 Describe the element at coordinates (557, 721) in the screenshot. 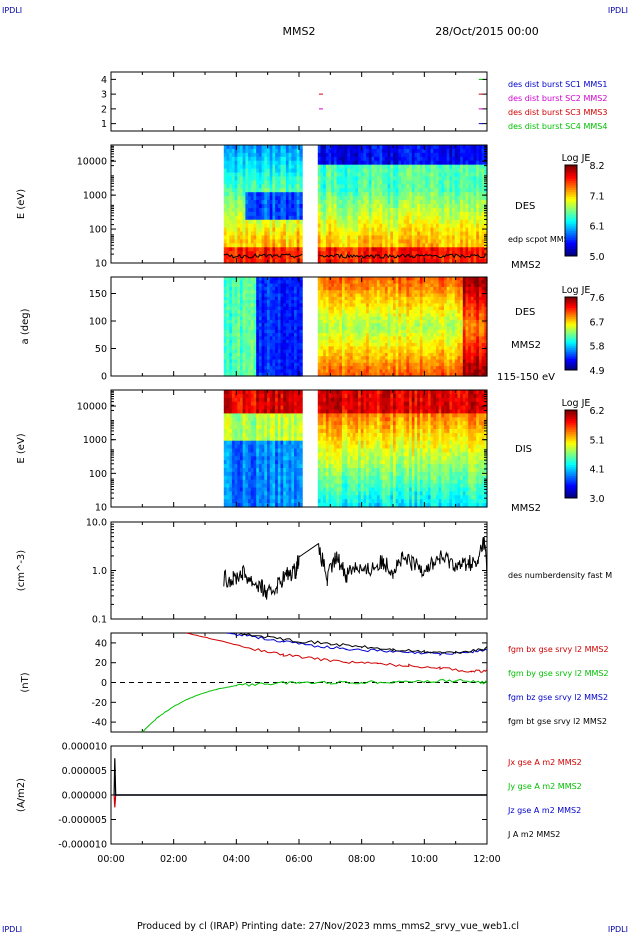

I see `bfield-legend-item: fgm bt gse srvy l2 MMS2` at that location.